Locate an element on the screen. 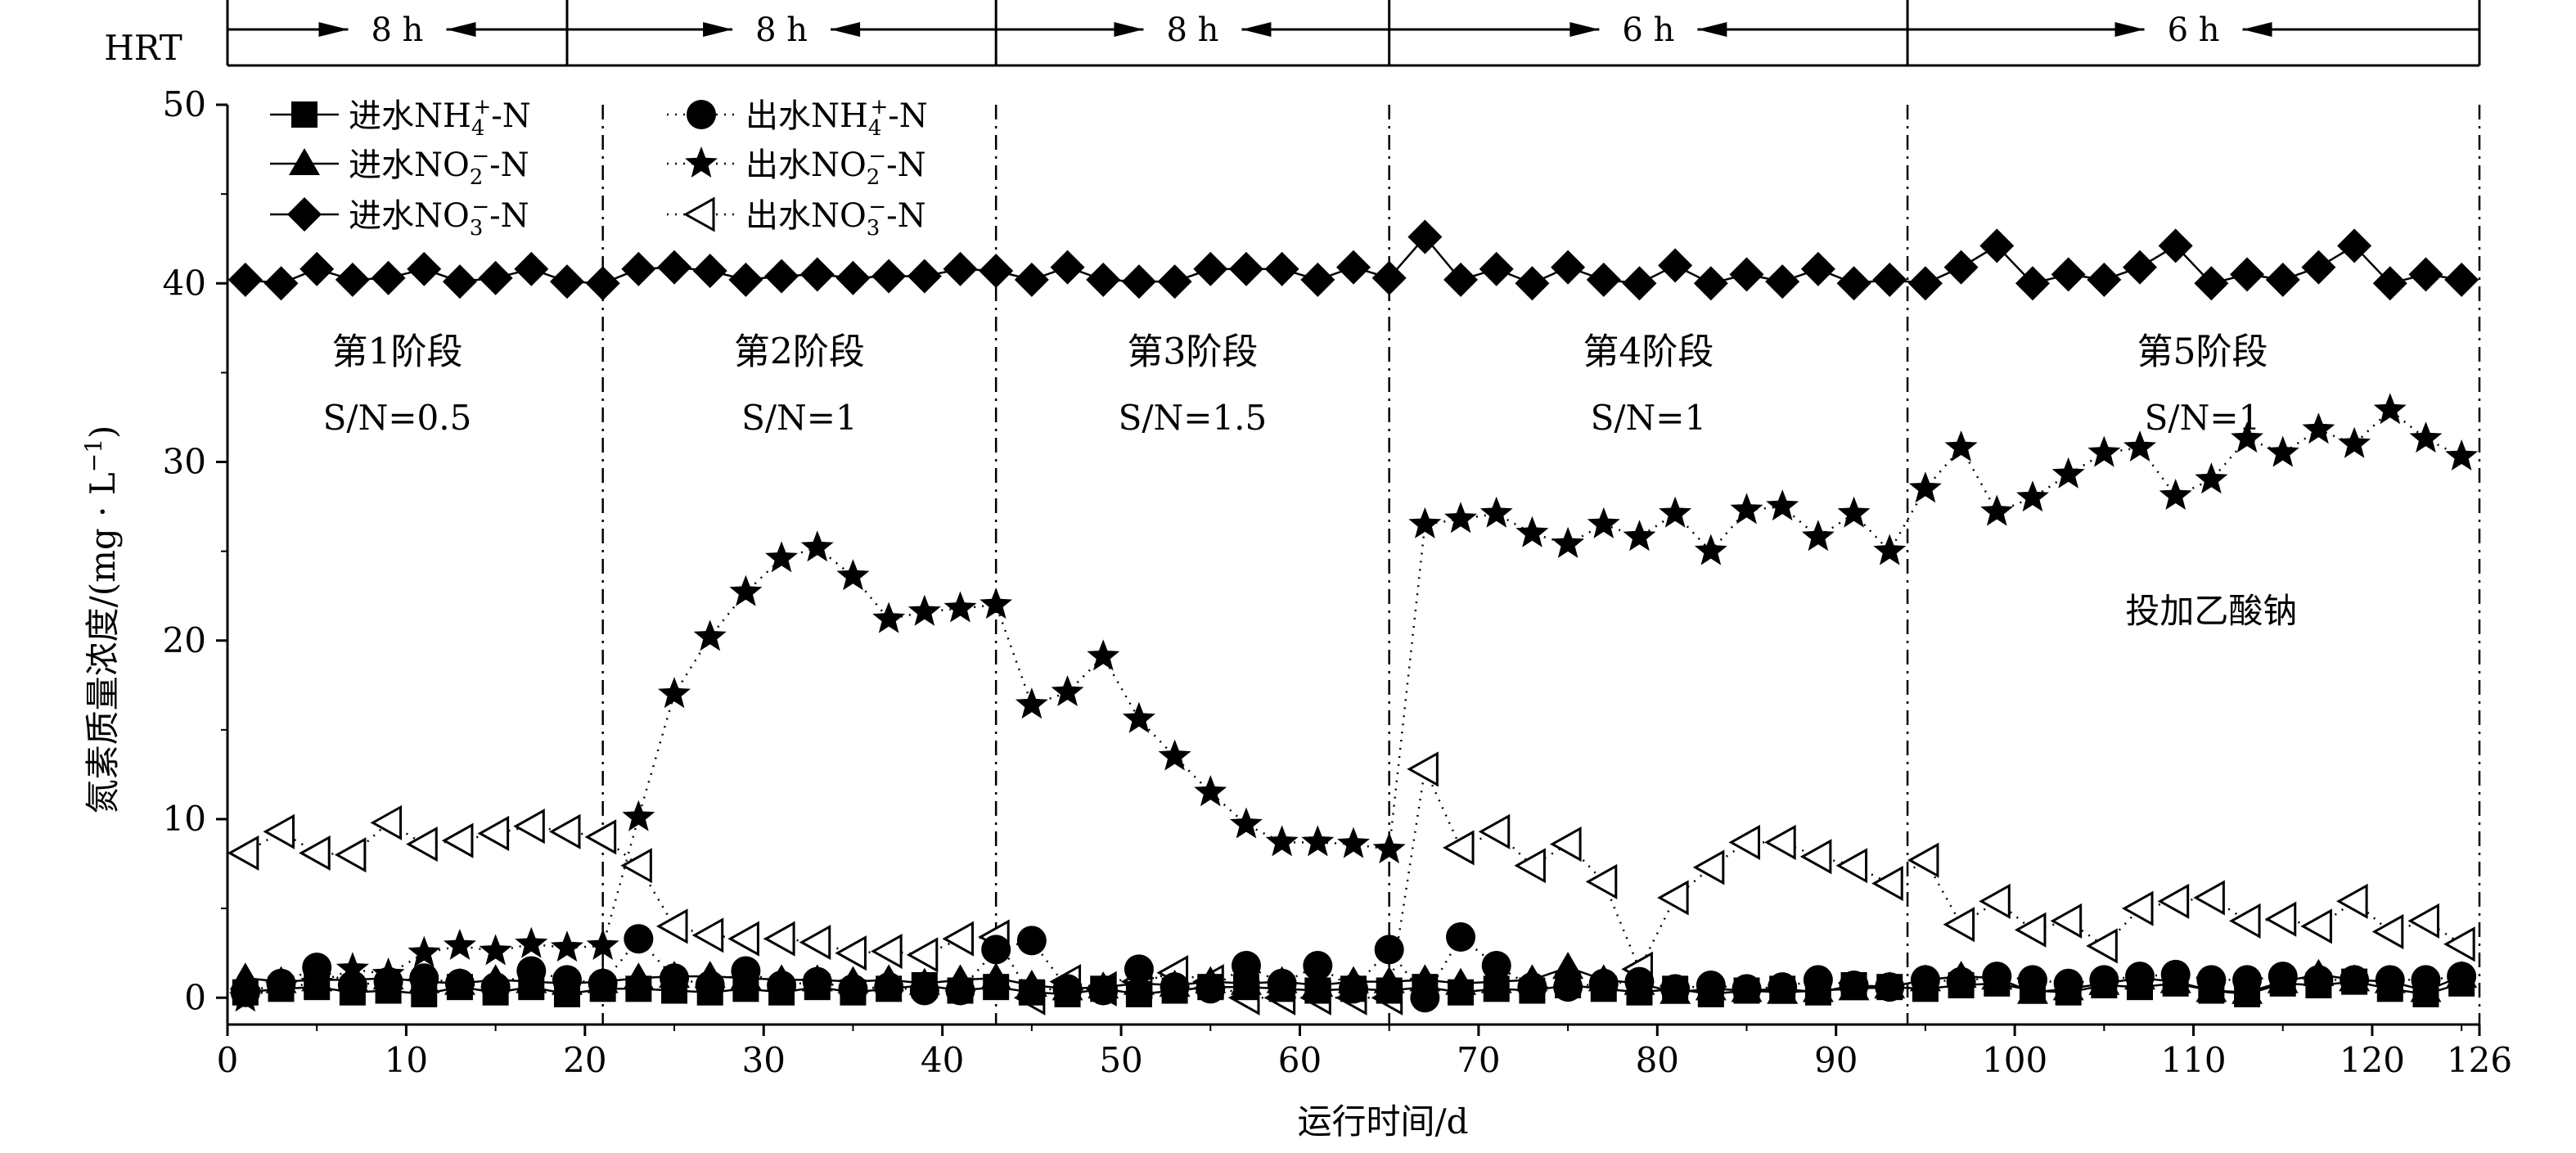 This screenshot has width=2576, height=1153. phase-title: 第1阶段 is located at coordinates (396, 351).